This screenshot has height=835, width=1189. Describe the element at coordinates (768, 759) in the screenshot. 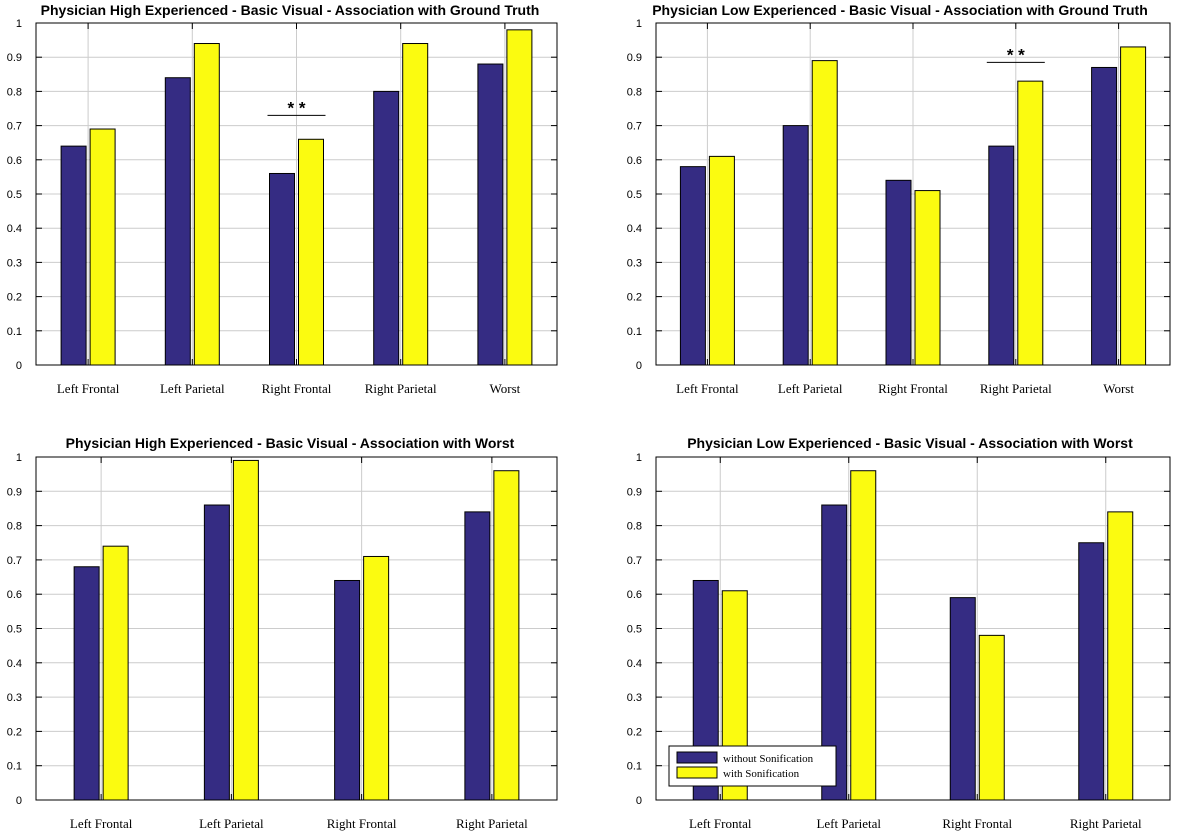

I see `legend-entry-label: without Sonification` at that location.